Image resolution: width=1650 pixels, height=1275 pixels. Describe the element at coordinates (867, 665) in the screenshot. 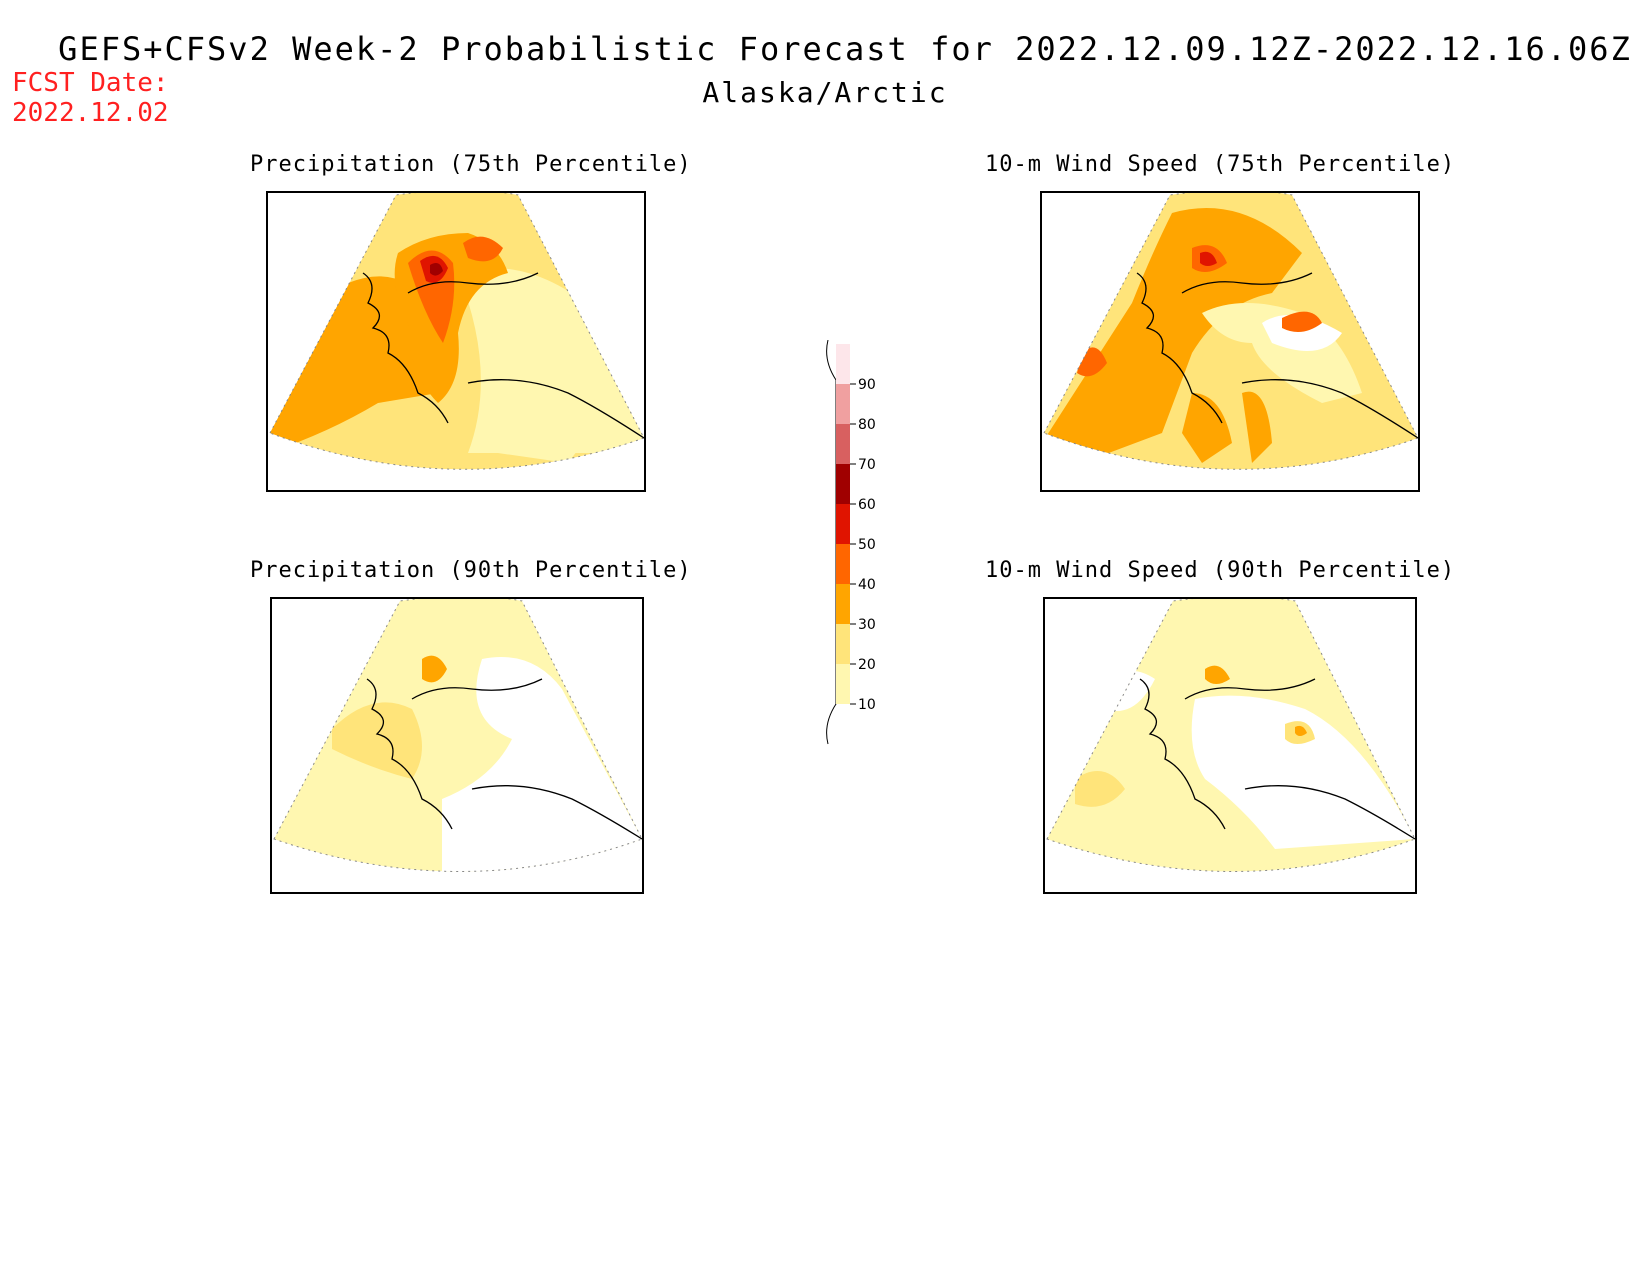

I see `colorbar-label-20: 20` at that location.